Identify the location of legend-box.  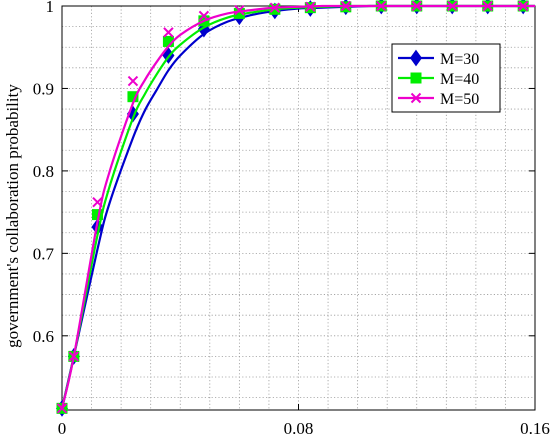
(446, 78).